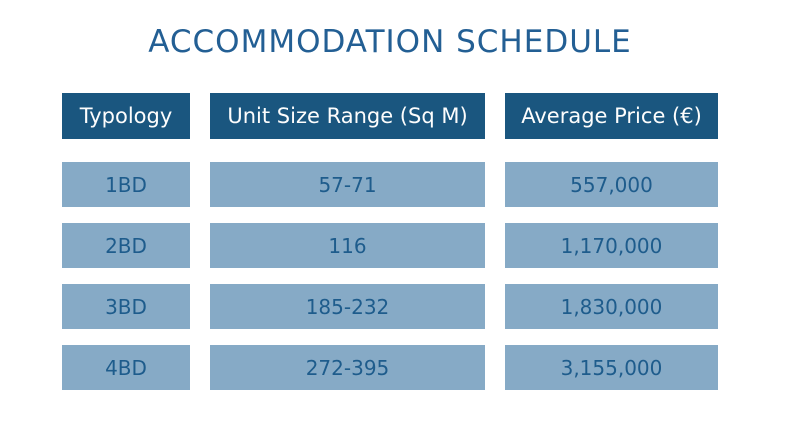 This screenshot has height=426, width=800. Describe the element at coordinates (347, 184) in the screenshot. I see `cell-unit-size-range: 57-71` at that location.